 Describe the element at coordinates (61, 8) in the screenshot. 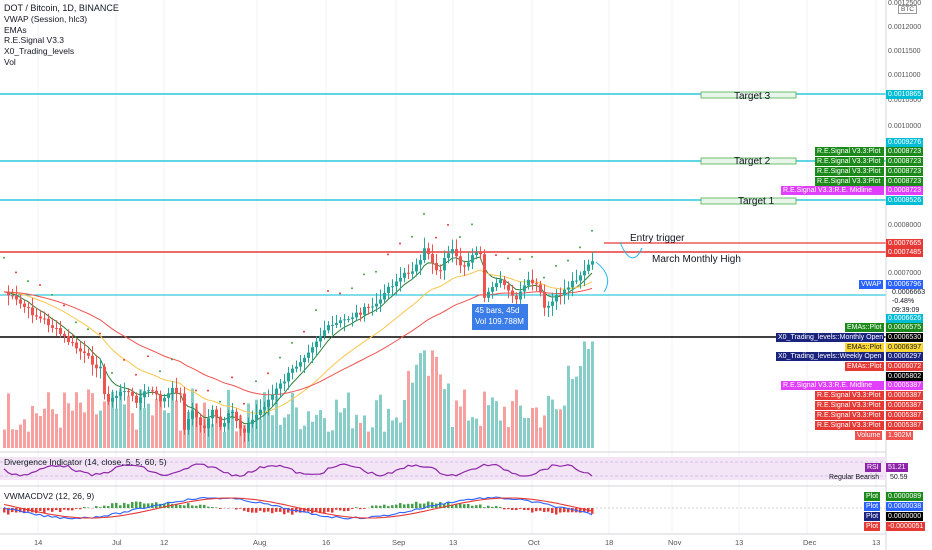

I see `symbol-title: DOT / Bitcoin, 1D, BINANCE` at that location.